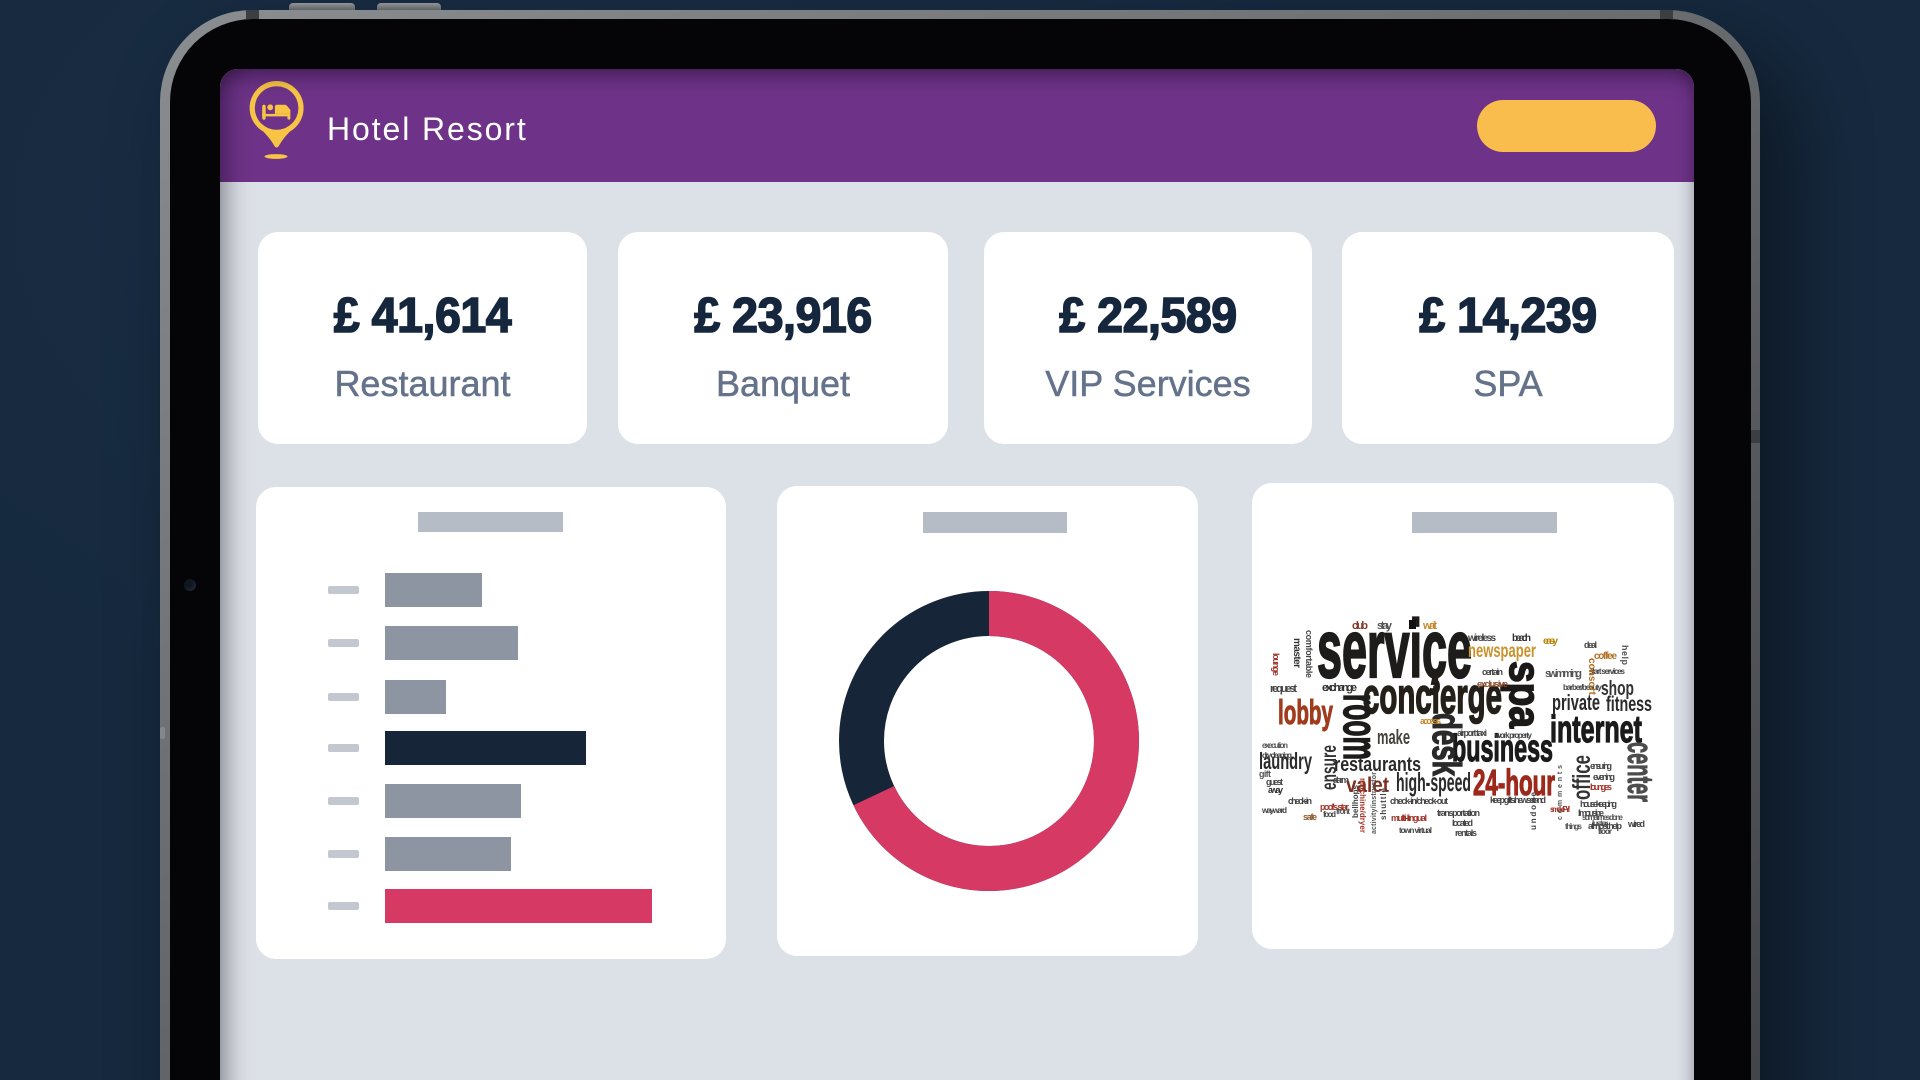  I want to click on svg-text: barber/beauty, so click(1583, 687).